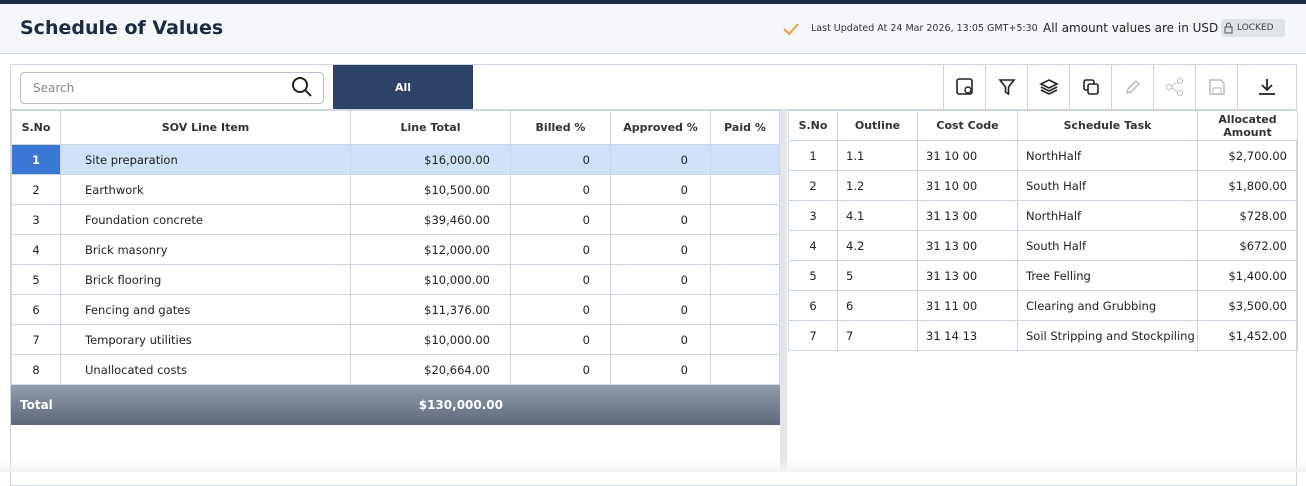  What do you see at coordinates (1266, 87) in the screenshot?
I see `download-button` at bounding box center [1266, 87].